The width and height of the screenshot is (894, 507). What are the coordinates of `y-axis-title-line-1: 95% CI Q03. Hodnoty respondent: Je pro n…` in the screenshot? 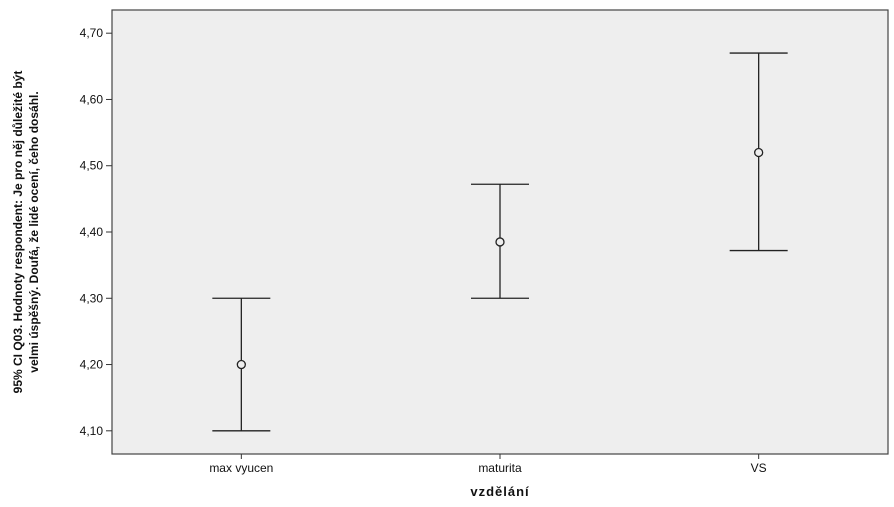 It's located at (18, 232).